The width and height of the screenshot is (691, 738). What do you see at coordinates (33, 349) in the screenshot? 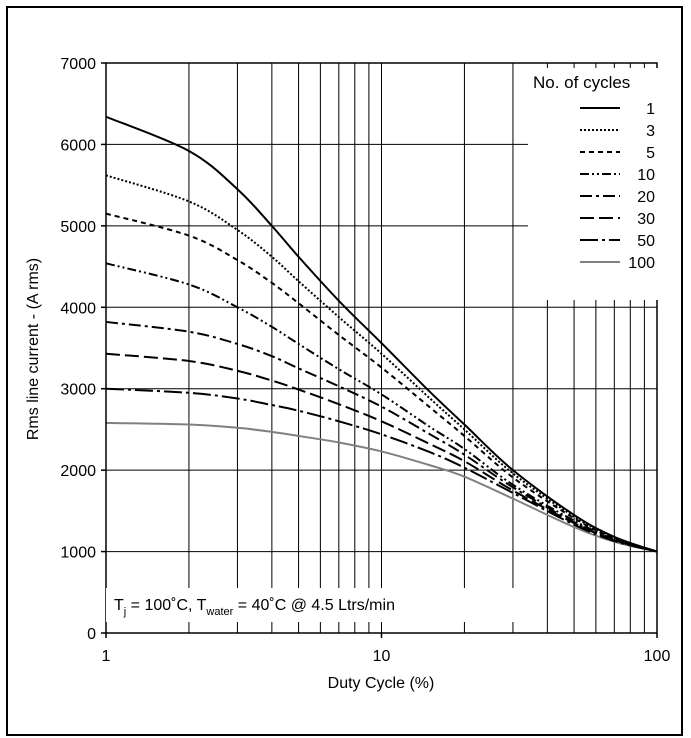
I see `y-axis-label: Rms line current - (A rms)` at bounding box center [33, 349].